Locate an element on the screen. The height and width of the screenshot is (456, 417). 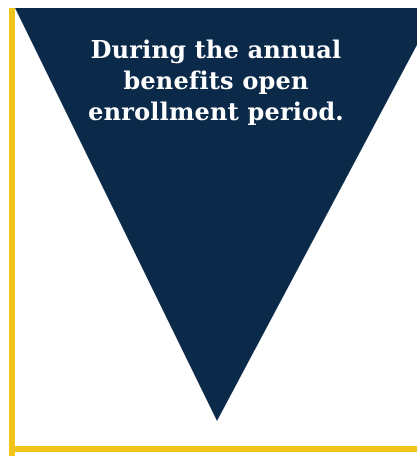
frame-left-border is located at coordinates (12, 232).